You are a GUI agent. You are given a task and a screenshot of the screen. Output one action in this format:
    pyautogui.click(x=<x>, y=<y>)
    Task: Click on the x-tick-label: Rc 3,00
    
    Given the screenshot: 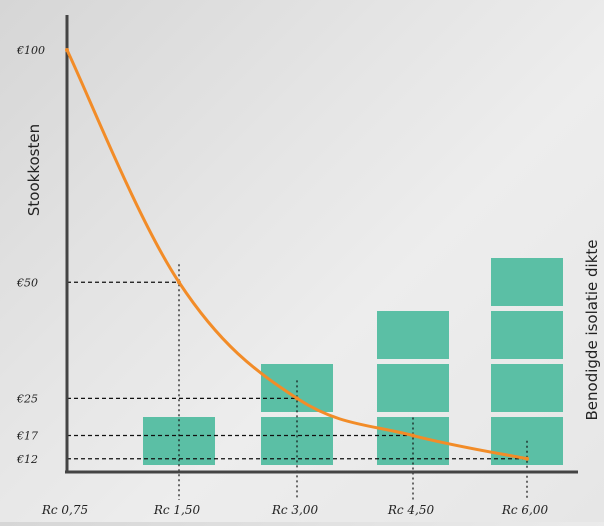 What is the action you would take?
    pyautogui.click(x=295, y=510)
    